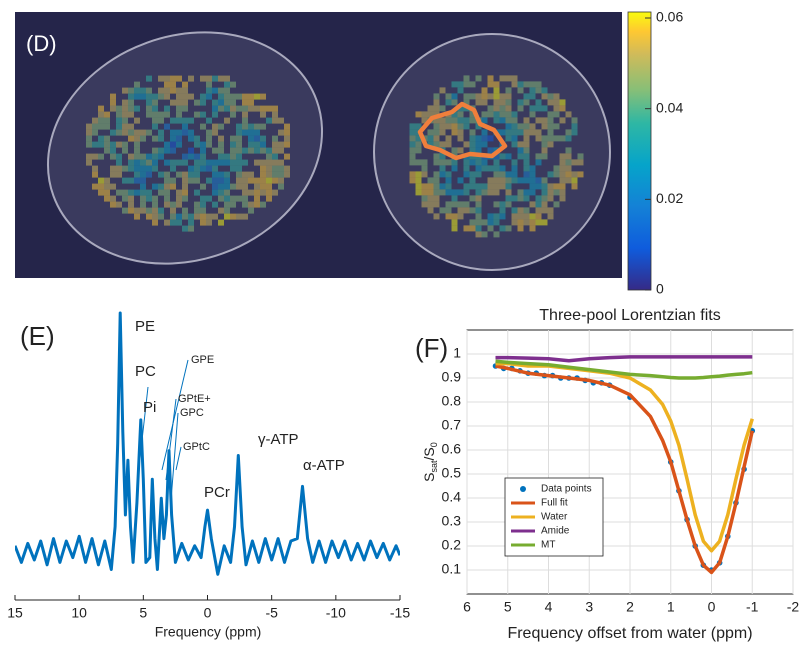 The height and width of the screenshot is (646, 799). What do you see at coordinates (79, 613) in the screenshot?
I see `x-tick-label: 10` at bounding box center [79, 613].